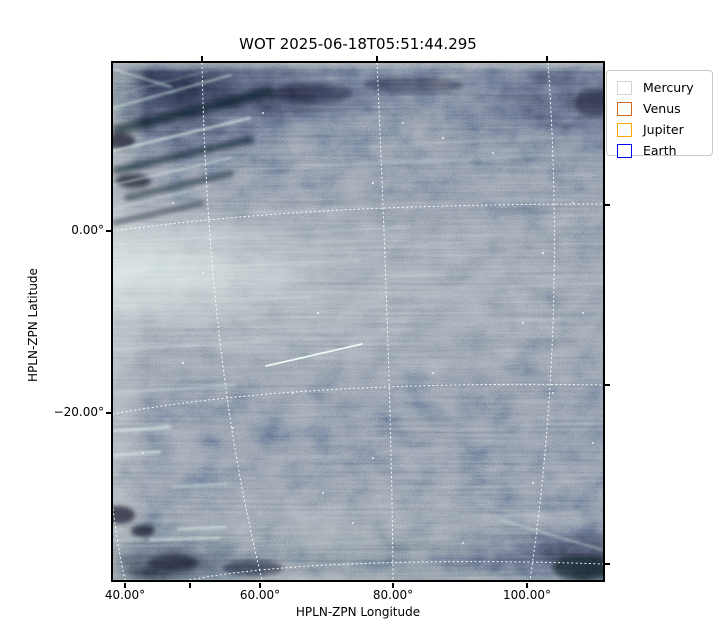 Image resolution: width=720 pixels, height=640 pixels. What do you see at coordinates (78, 412) in the screenshot?
I see `ytick-label-neg20: −20.00°` at bounding box center [78, 412].